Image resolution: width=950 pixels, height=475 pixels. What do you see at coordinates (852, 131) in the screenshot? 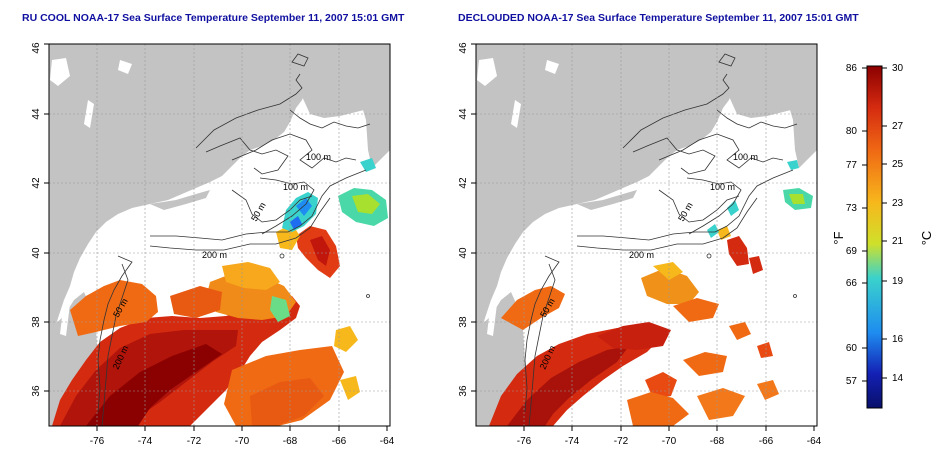
I see `colorbar-f-tick: 80` at bounding box center [852, 131].